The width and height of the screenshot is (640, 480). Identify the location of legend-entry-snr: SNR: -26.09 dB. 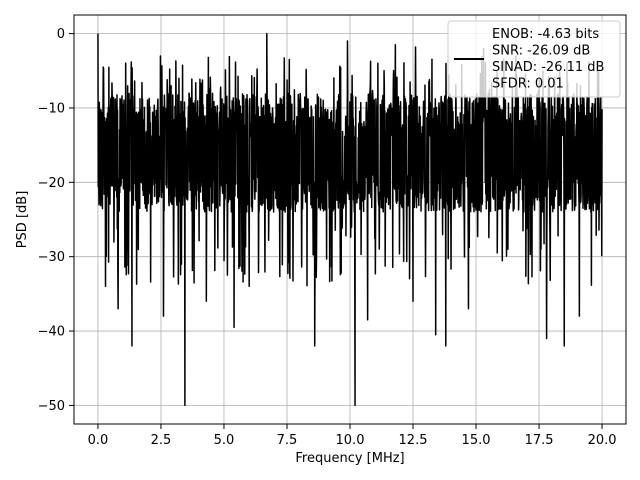
(541, 51).